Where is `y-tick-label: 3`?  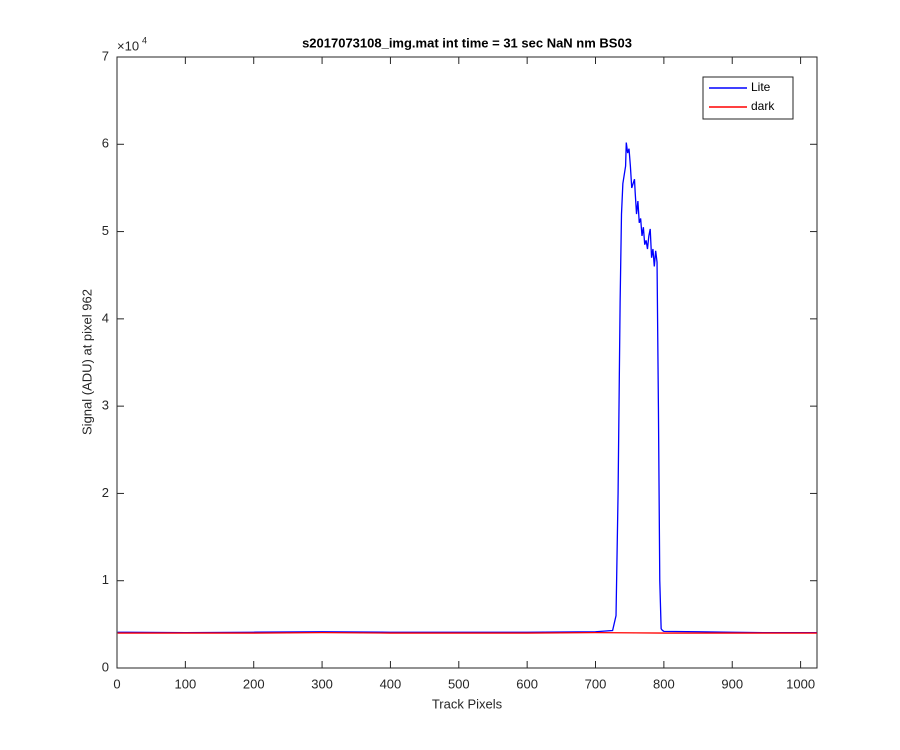
y-tick-label: 3 is located at coordinates (105, 405).